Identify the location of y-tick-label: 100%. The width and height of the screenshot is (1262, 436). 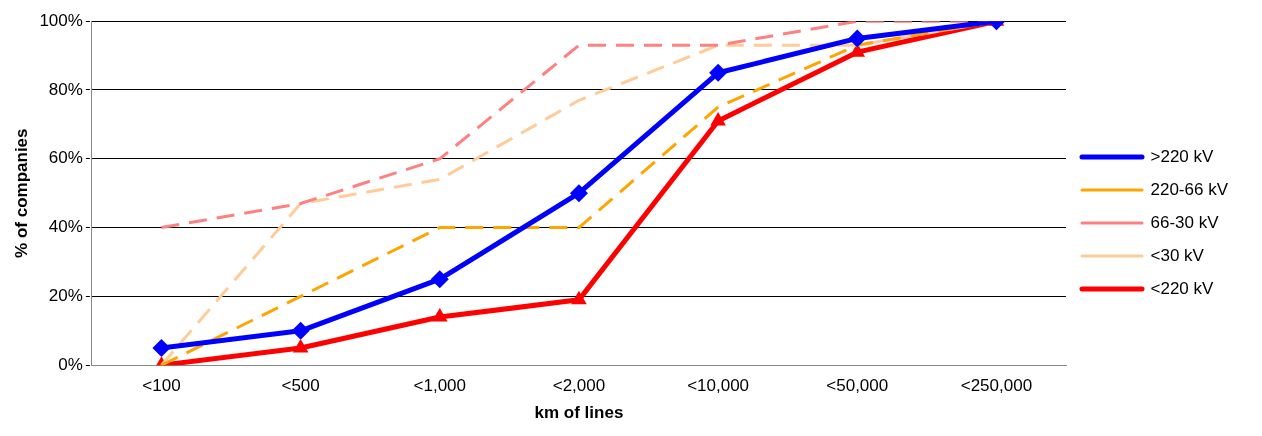
(61, 20).